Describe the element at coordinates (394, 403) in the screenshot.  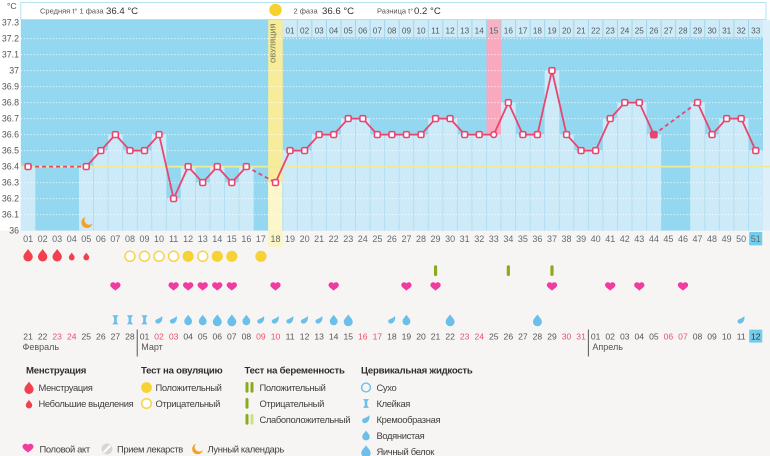
I see `svg-text: Клейкая` at that location.